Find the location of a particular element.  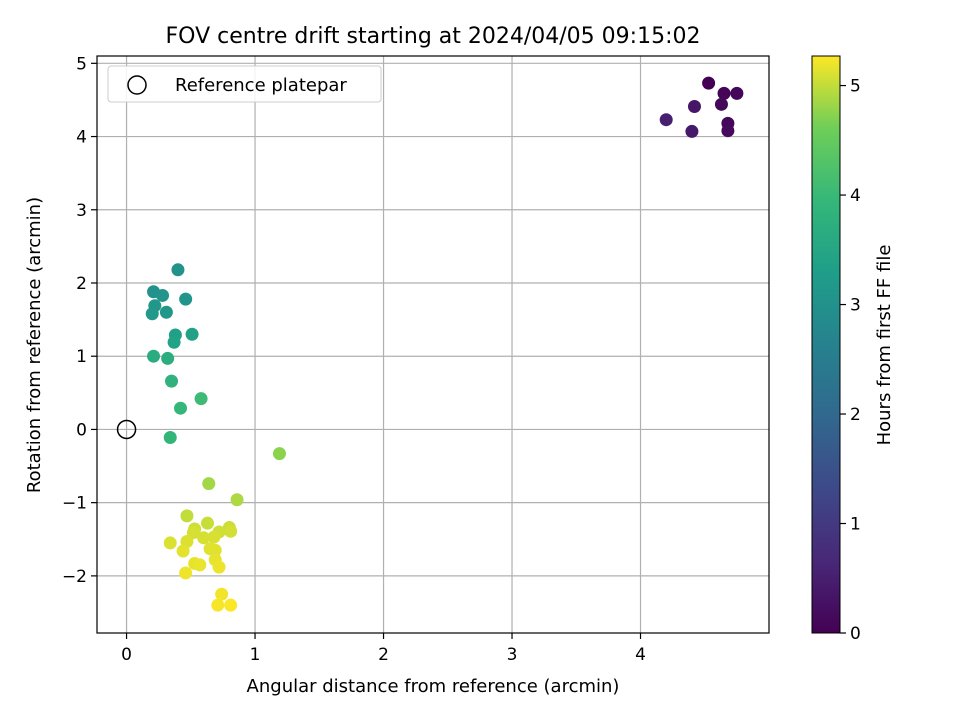

x-axis-label: Angular distance from reference (arcmin) is located at coordinates (433, 686).